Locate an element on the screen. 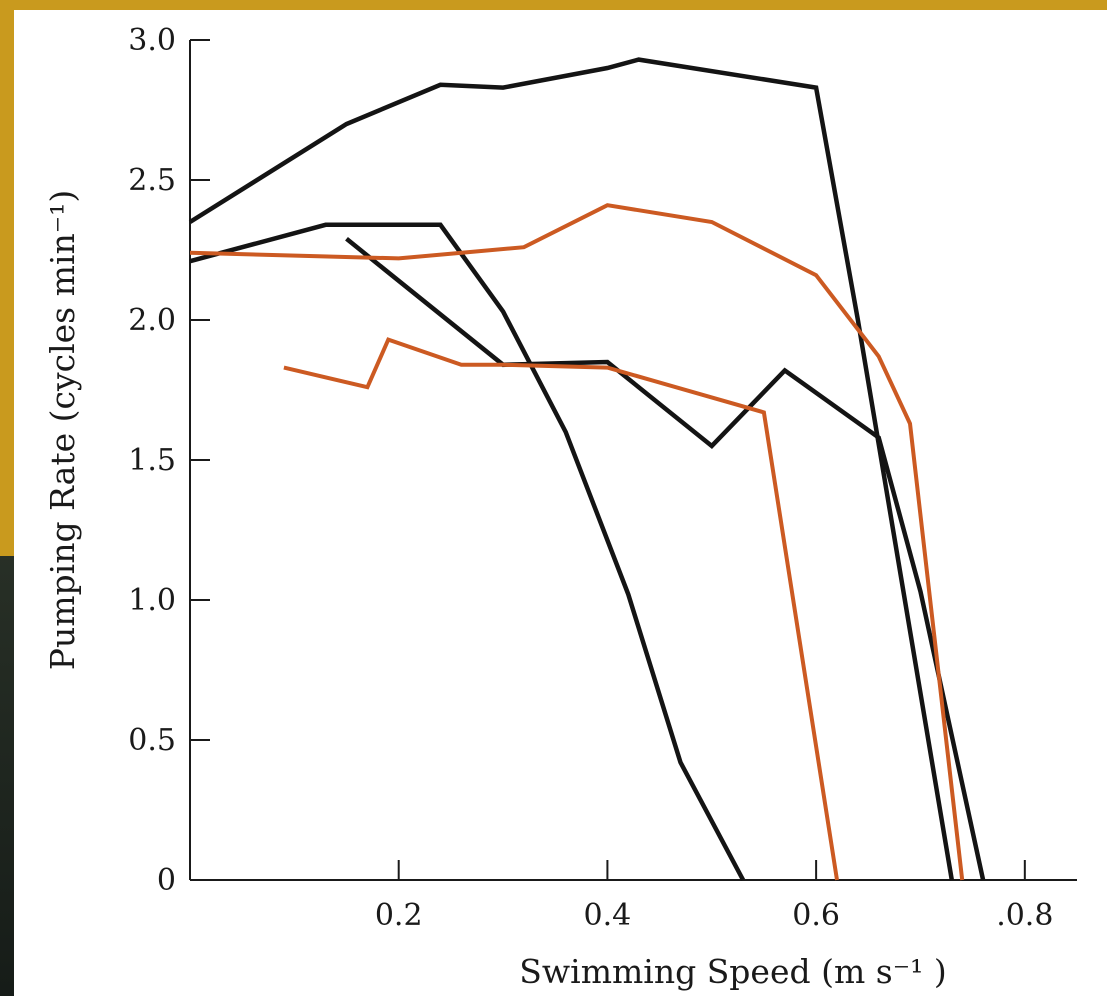 Image resolution: width=1107 pixels, height=996 pixels. x-tick-label: .0.8 is located at coordinates (1024, 915).